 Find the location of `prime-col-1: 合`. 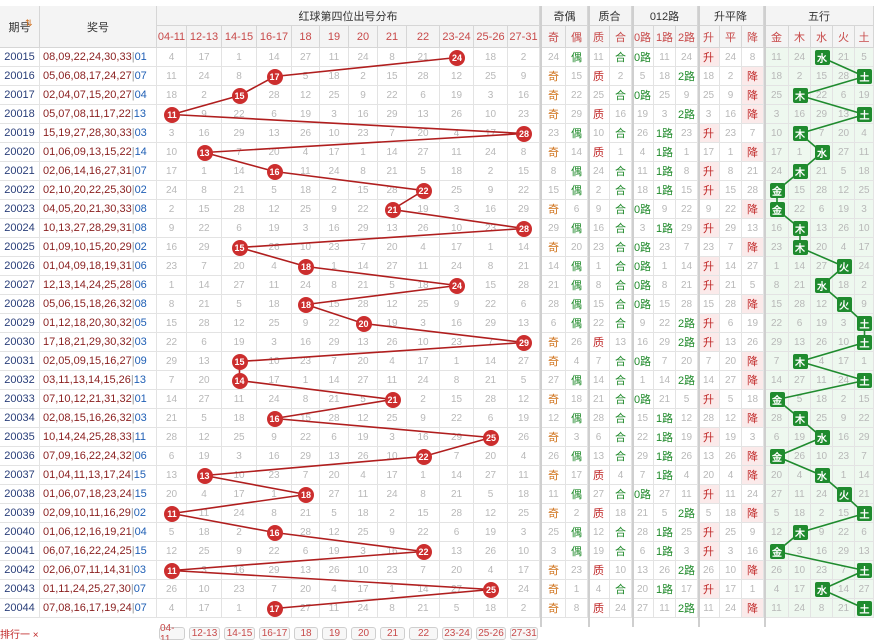

prime-col-1: 合 is located at coordinates (621, 37).